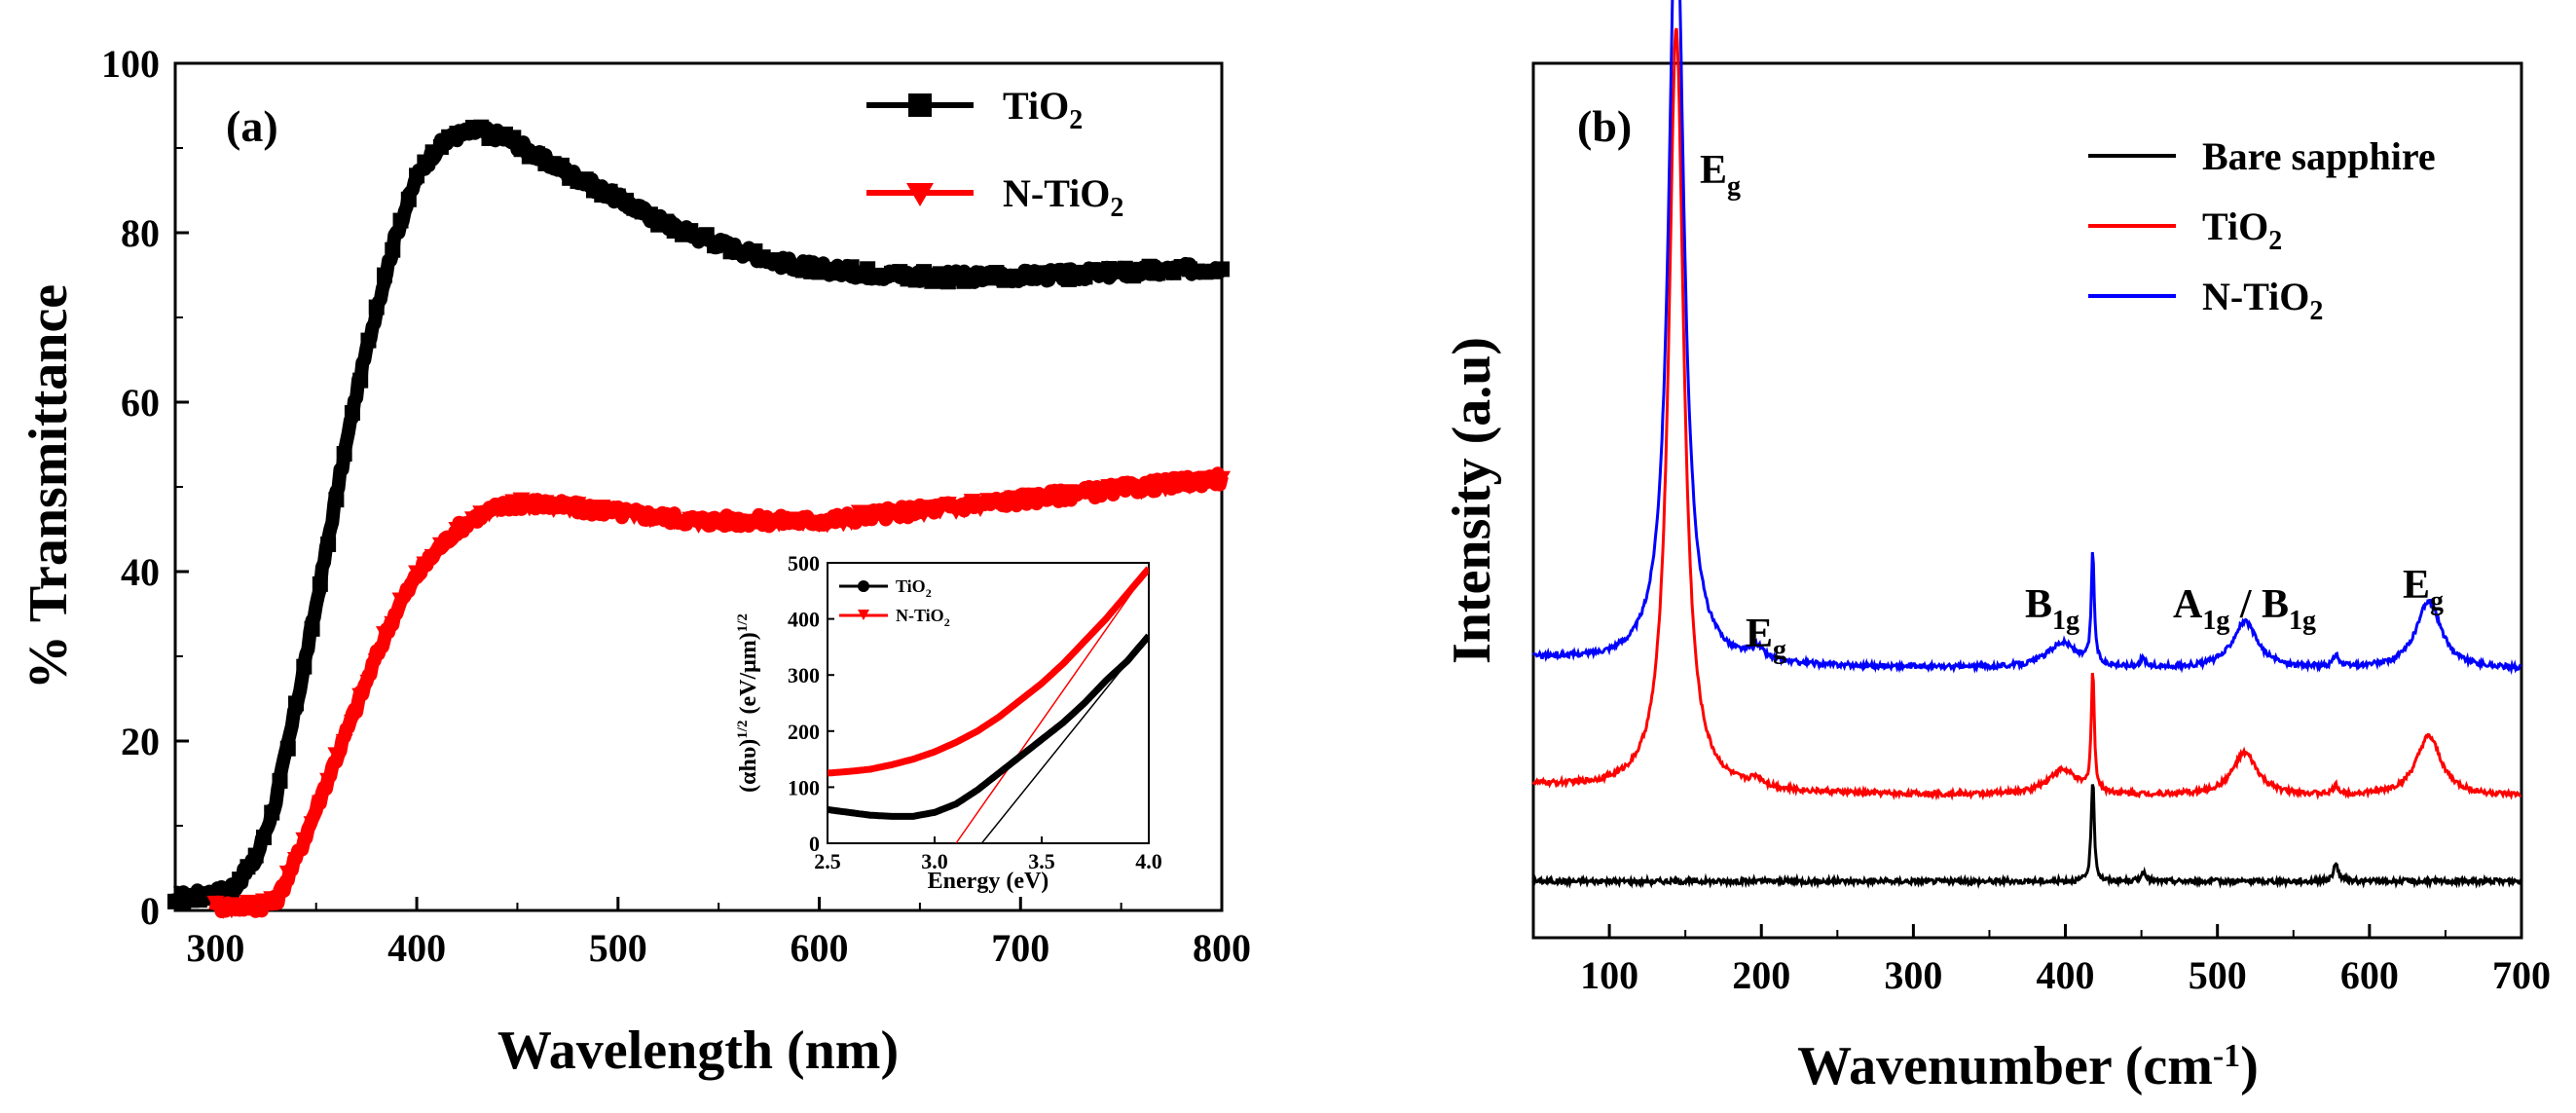  What do you see at coordinates (416, 948) in the screenshot?
I see `x-tick-label: 400` at bounding box center [416, 948].